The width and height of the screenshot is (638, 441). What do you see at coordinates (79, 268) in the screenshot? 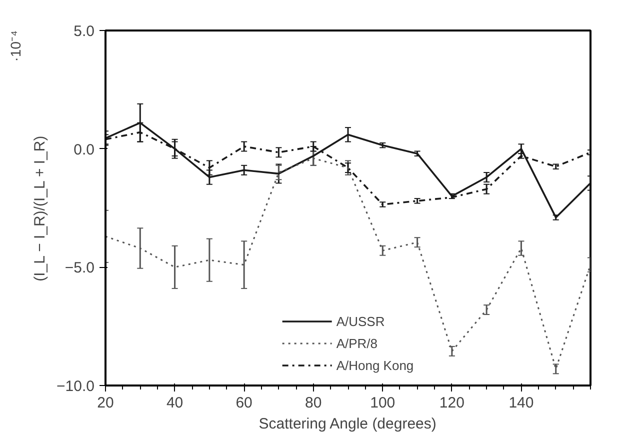
I see `y-tick-label: −5.0` at bounding box center [79, 268].